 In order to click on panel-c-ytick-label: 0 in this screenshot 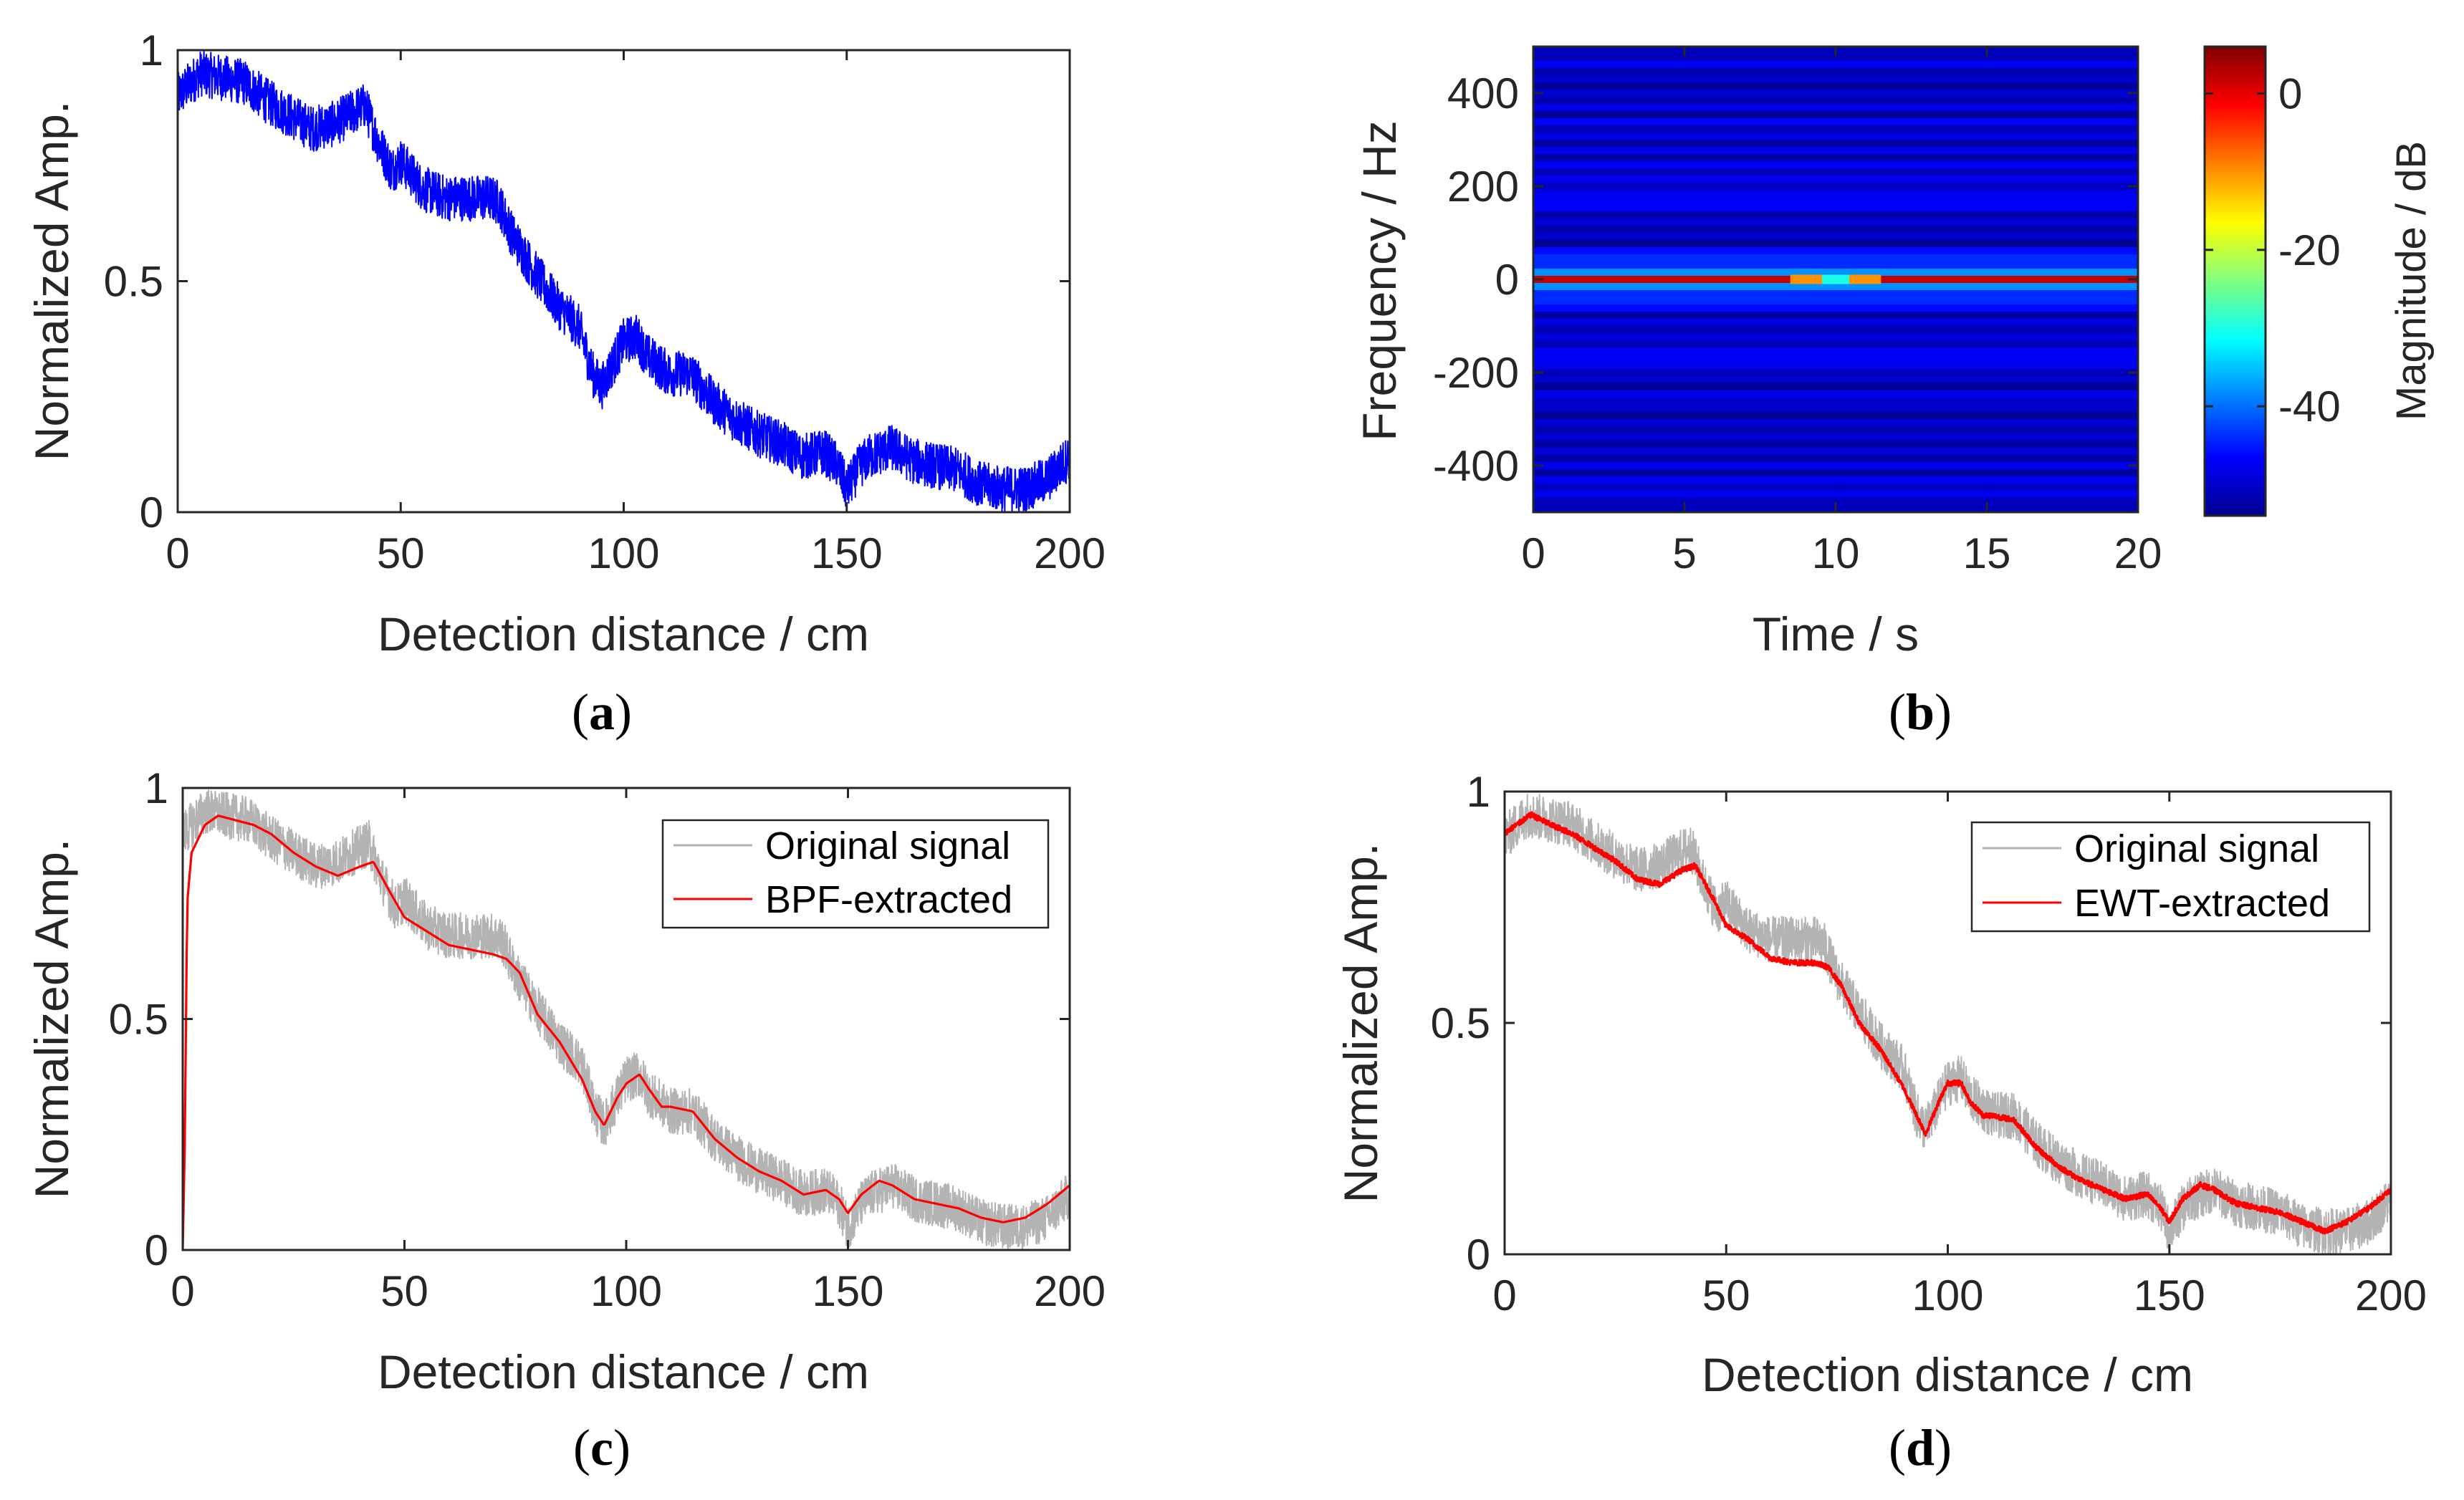, I will do `click(157, 1250)`.